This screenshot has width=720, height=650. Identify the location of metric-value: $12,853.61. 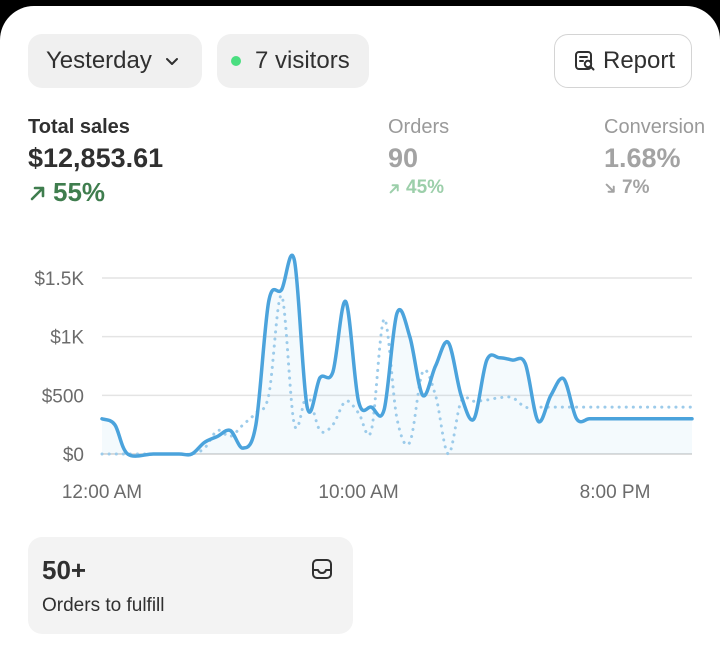
(96, 158).